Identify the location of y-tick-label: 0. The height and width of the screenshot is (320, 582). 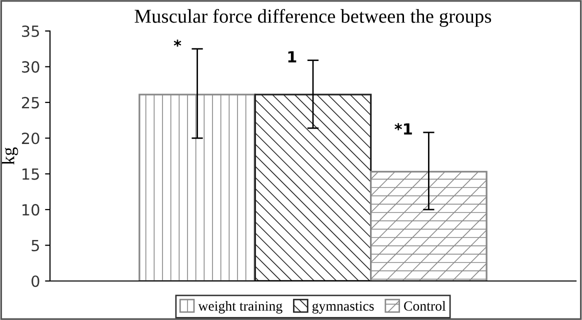
(36, 281).